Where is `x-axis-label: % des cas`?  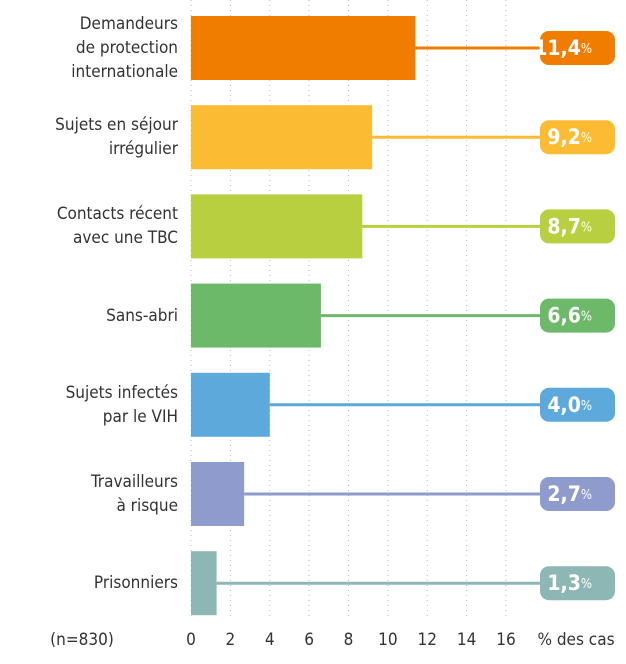
x-axis-label: % des cas is located at coordinates (575, 640).